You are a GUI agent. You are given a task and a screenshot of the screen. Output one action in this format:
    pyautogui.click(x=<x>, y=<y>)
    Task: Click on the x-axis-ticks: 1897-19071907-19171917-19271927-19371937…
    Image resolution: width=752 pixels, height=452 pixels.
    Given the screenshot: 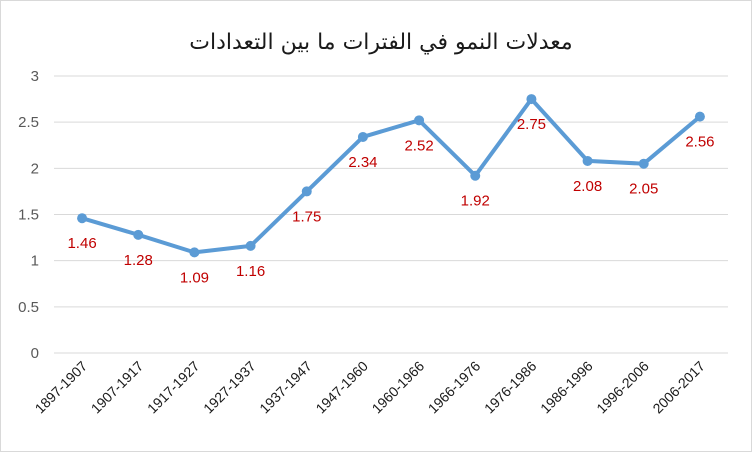 What is the action you would take?
    pyautogui.click(x=370, y=387)
    